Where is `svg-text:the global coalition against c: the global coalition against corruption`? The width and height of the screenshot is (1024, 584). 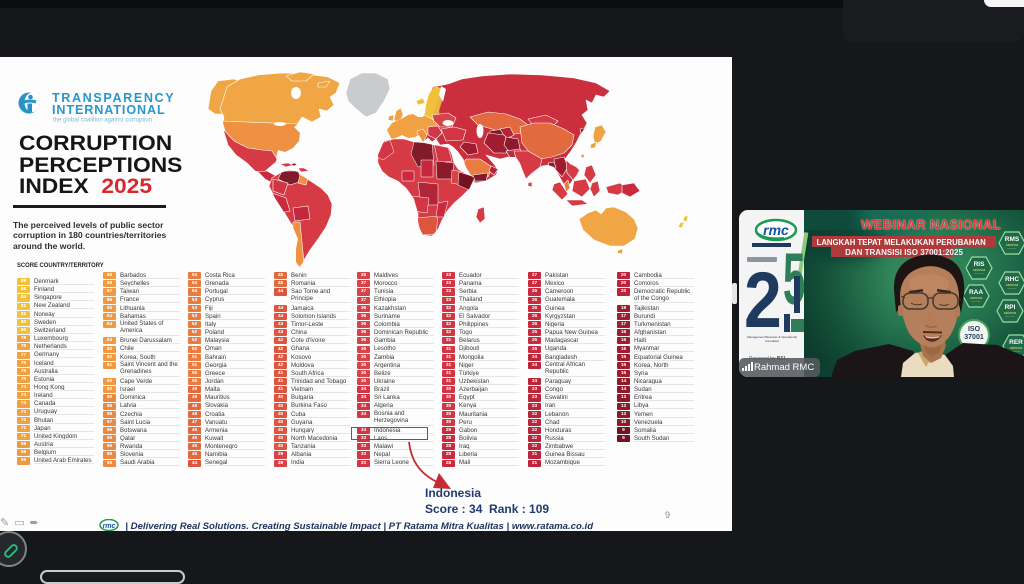 svg-text:the global coalition against c: the global coalition against corruption is located at coordinates (102, 121).